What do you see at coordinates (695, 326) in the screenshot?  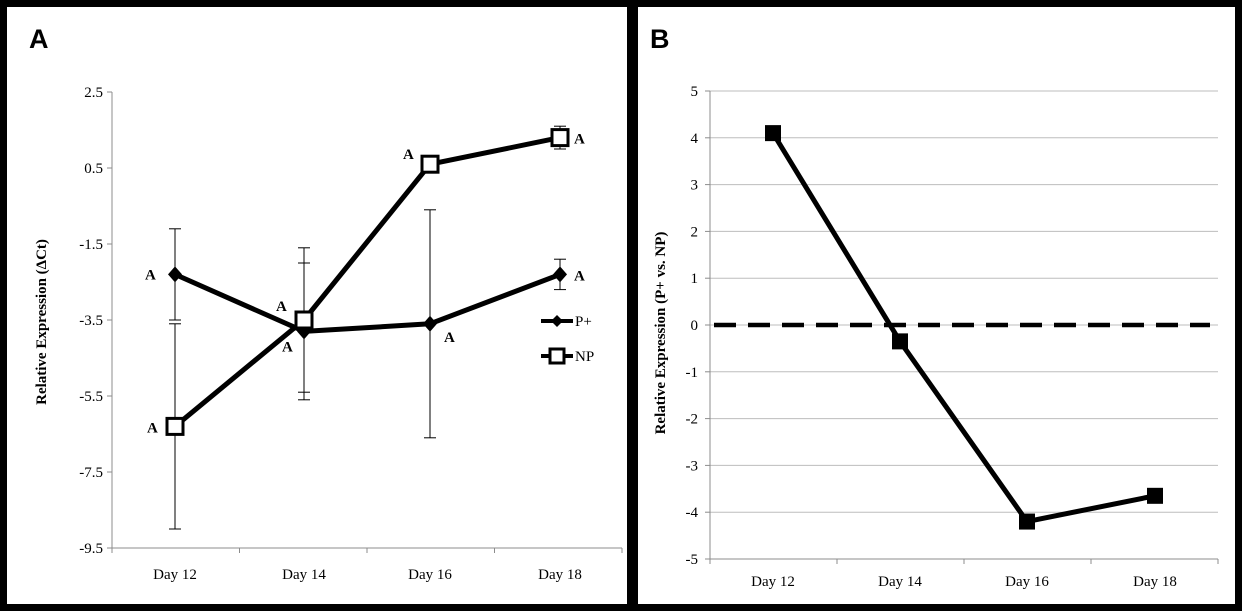 I see `panel-b-y-tick-label: 0` at bounding box center [695, 326].